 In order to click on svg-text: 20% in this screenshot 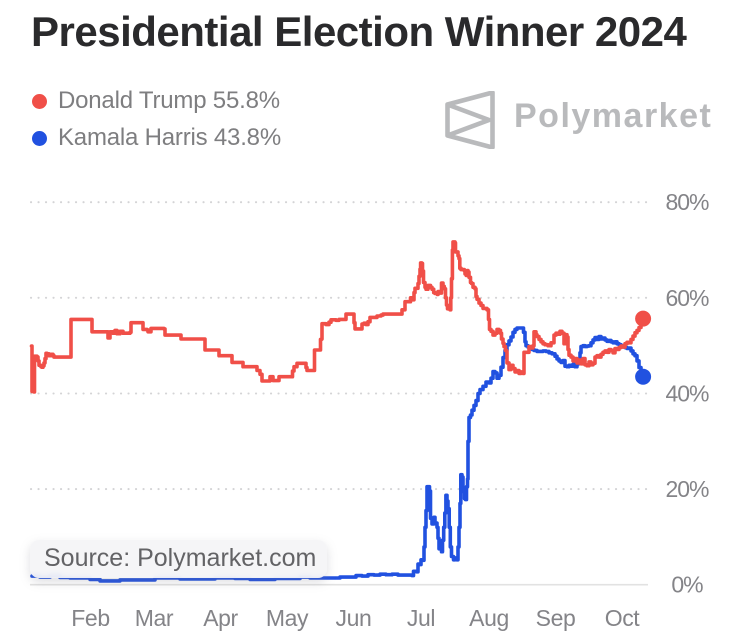, I will do `click(687, 489)`.